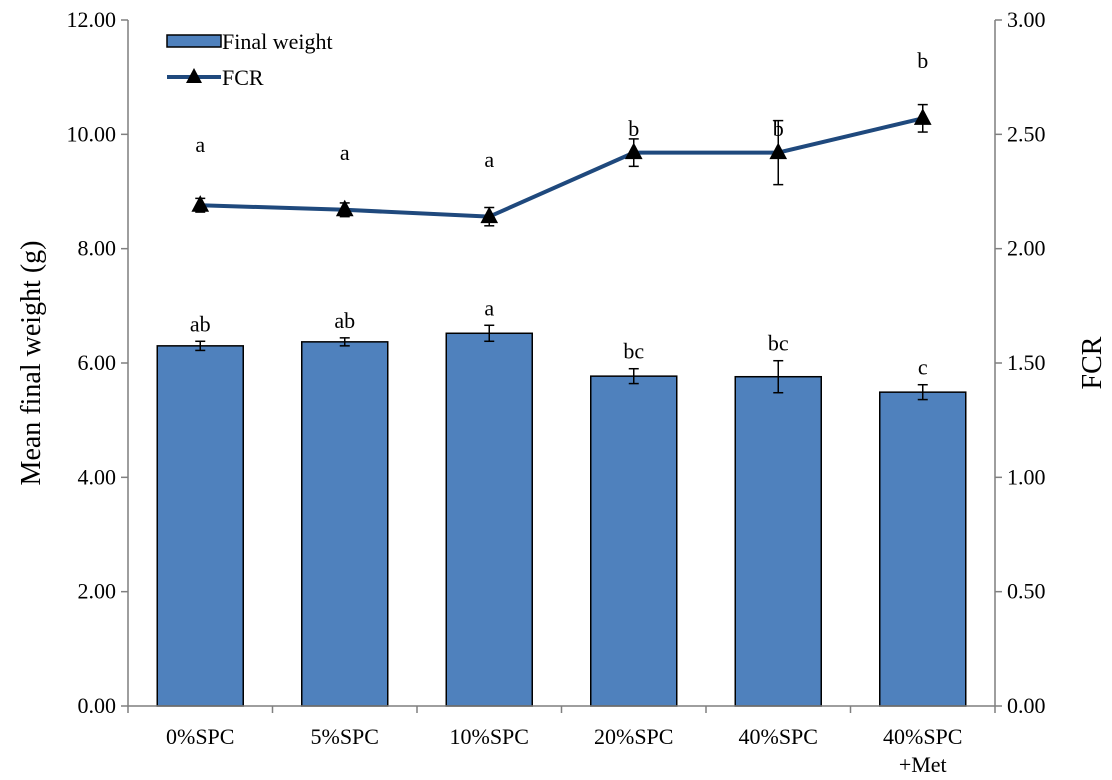  Describe the element at coordinates (97, 705) in the screenshot. I see `left-tick-label-0: 0.00` at that location.